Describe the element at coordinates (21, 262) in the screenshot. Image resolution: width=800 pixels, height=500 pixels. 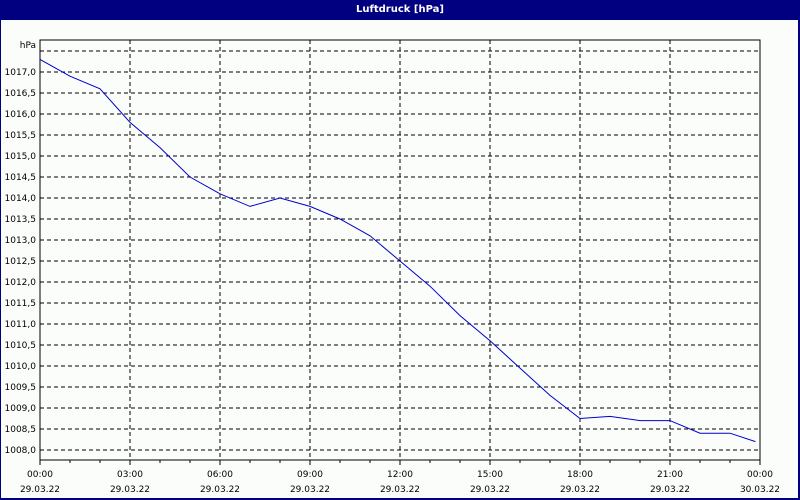
I see `y-tick-label: 1012,5` at that location.